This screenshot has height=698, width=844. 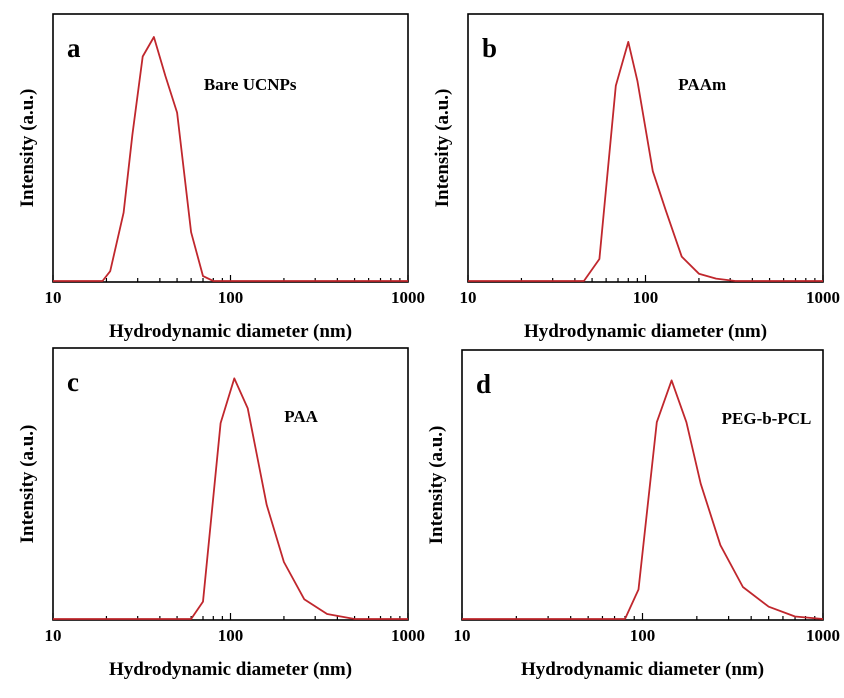 What do you see at coordinates (250, 84) in the screenshot?
I see `series-label: Bare UCNPs` at bounding box center [250, 84].